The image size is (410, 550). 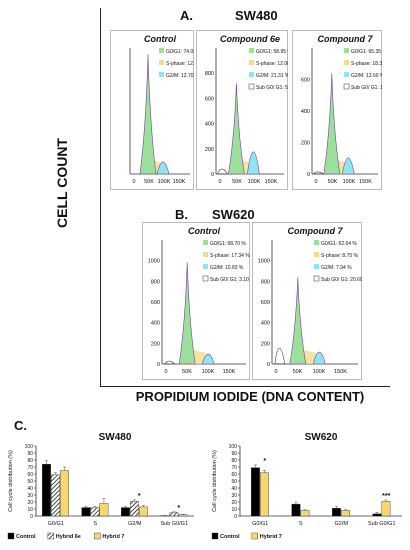 What do you see at coordinates (30, 475) in the screenshot?
I see `bar-chart-y-tick: 60` at bounding box center [30, 475].